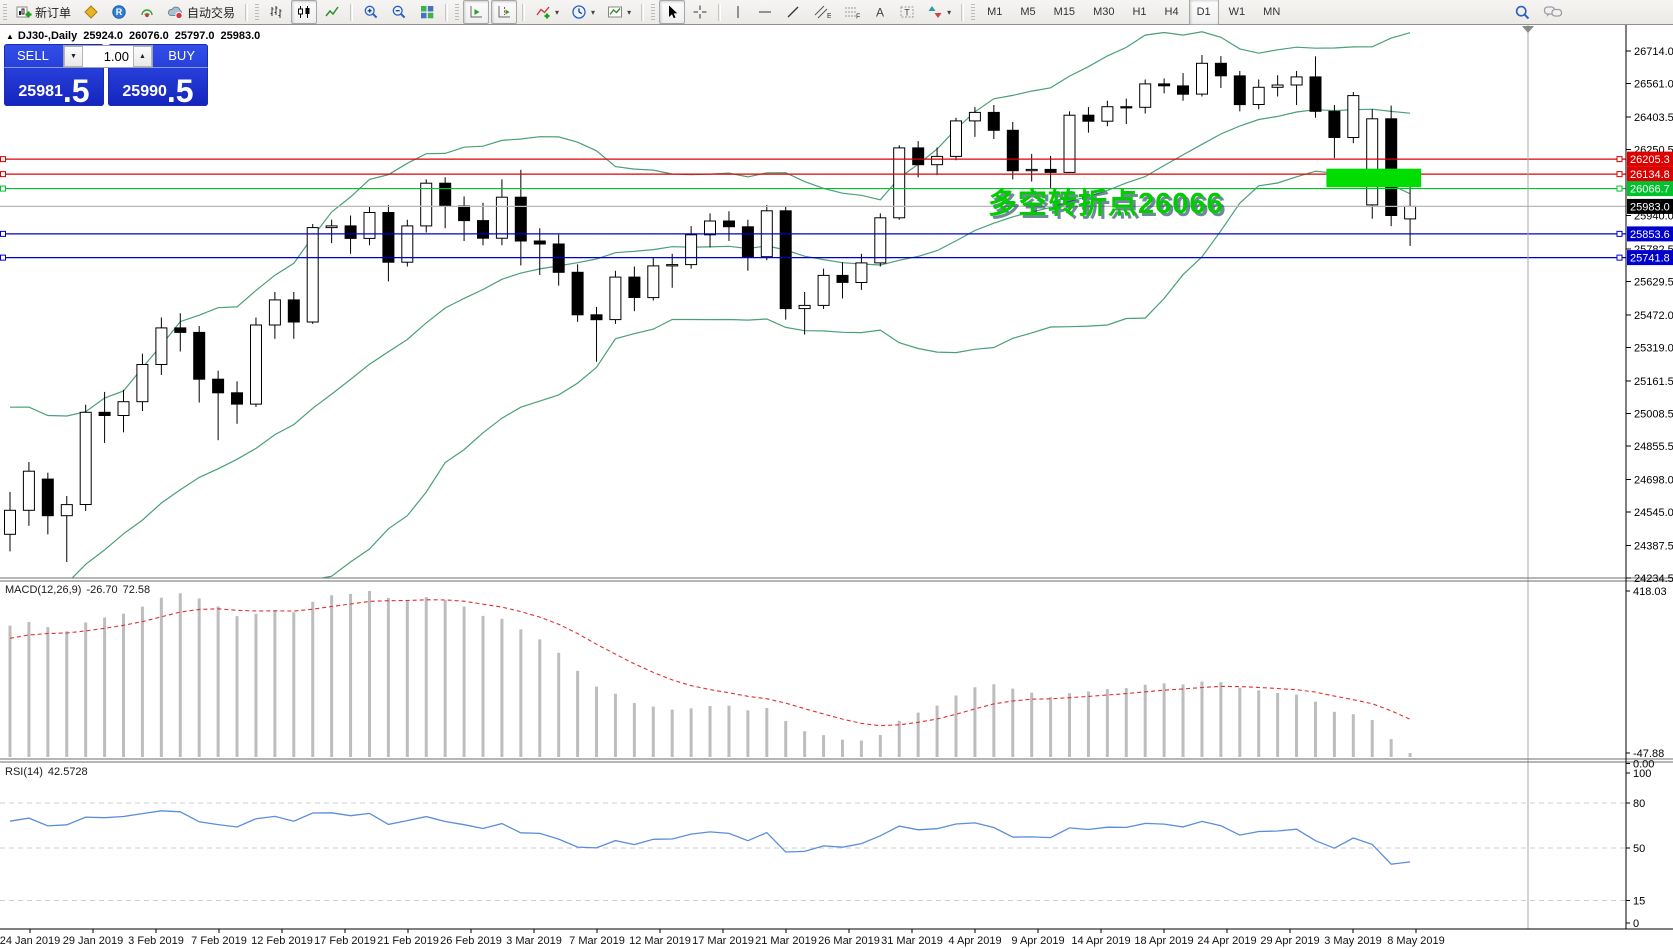 The image size is (1673, 948). Describe the element at coordinates (1642, 774) in the screenshot. I see `svg-text: 100` at that location.